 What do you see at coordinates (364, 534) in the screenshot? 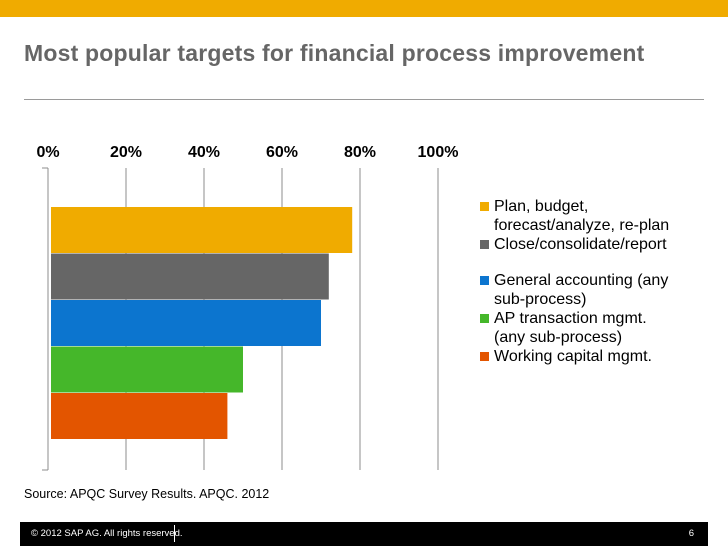
I see `footer-bar: © 2012 SAP AG. All rights reserved. 6` at bounding box center [364, 534].